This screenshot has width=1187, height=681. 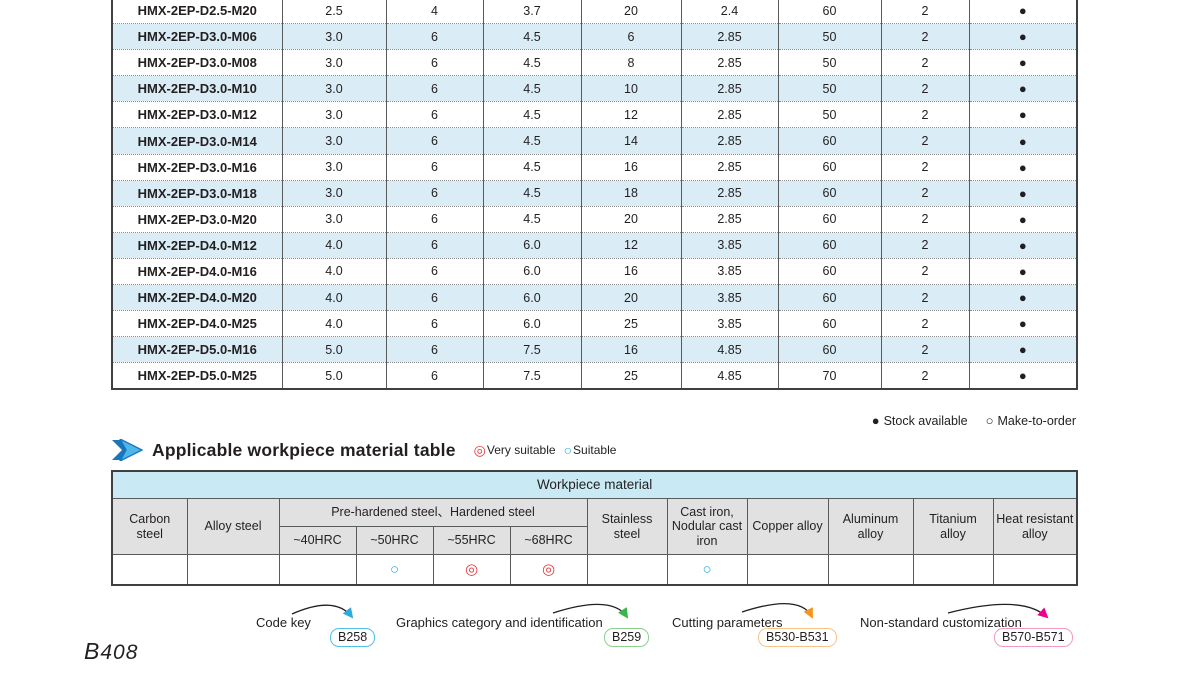 What do you see at coordinates (197, 193) in the screenshot?
I see `model-cell: HMX-2EP-D3.0-M18` at bounding box center [197, 193].